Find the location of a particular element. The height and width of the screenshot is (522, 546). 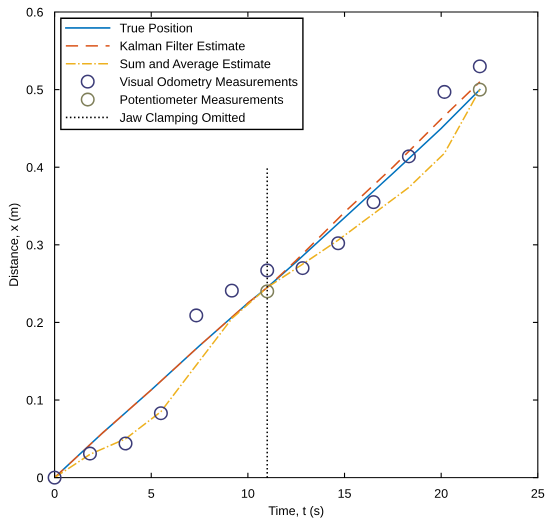

x-tick-label: 20 is located at coordinates (441, 493).